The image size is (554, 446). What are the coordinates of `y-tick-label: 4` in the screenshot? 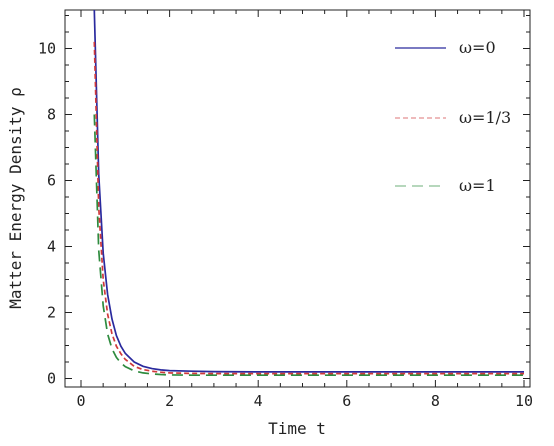 It's located at (51, 247).